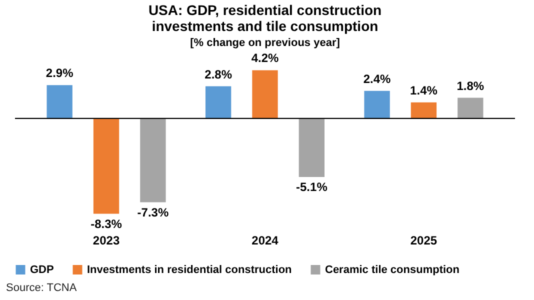 The height and width of the screenshot is (300, 534). Describe the element at coordinates (218, 74) in the screenshot. I see `data-label: 2.8%` at that location.